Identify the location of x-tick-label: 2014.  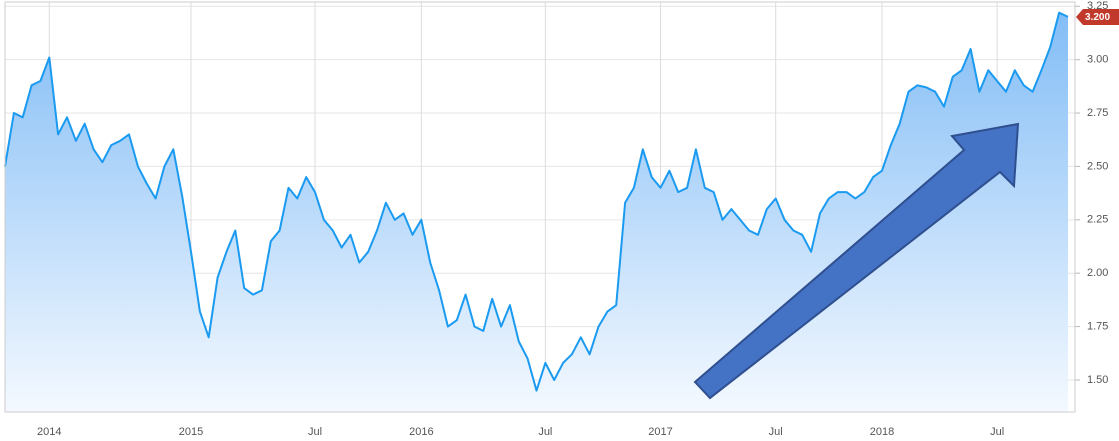
(49, 432).